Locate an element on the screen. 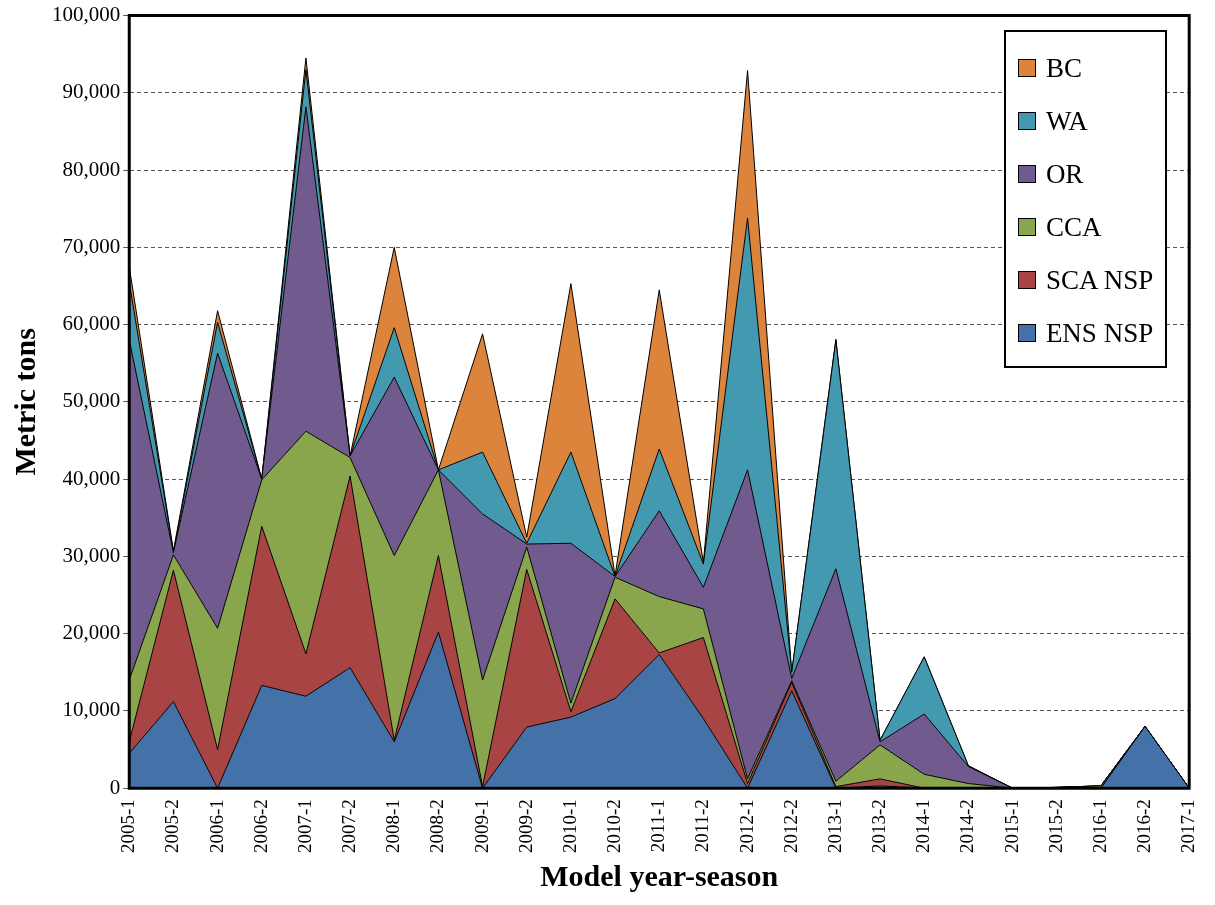  legend-label: OR is located at coordinates (1064, 174).